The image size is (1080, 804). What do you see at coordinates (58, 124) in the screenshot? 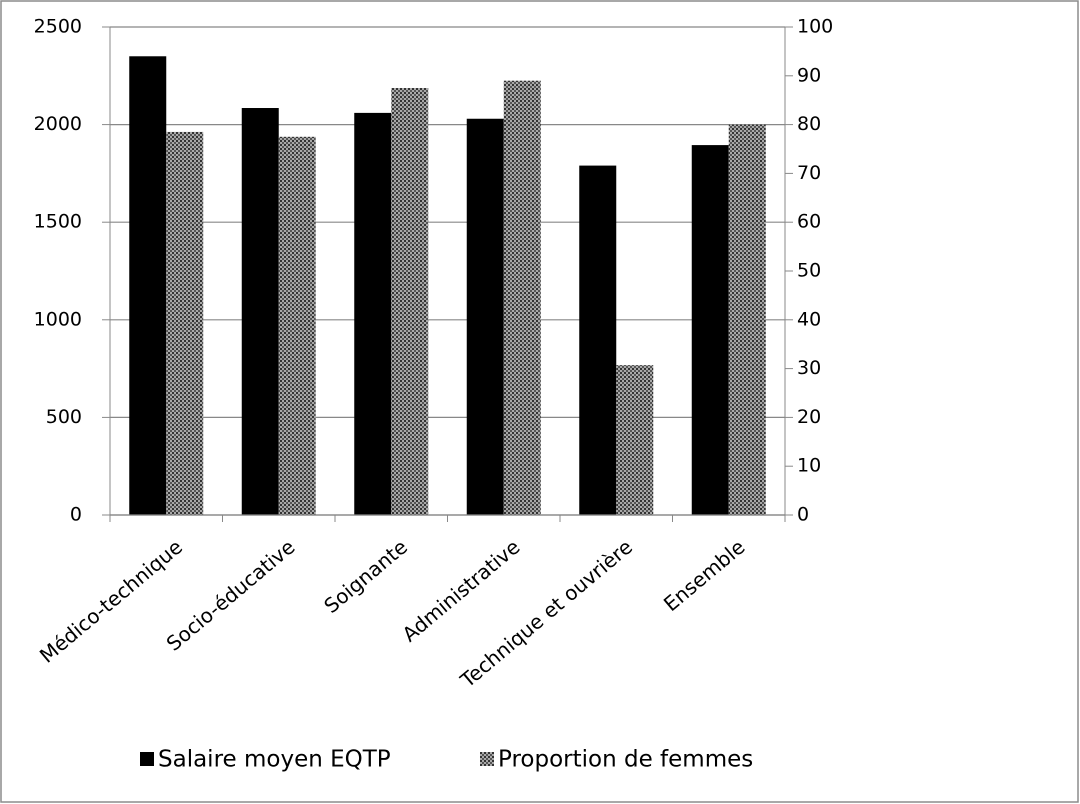
I see `y-tick-label: 2000` at bounding box center [58, 124].